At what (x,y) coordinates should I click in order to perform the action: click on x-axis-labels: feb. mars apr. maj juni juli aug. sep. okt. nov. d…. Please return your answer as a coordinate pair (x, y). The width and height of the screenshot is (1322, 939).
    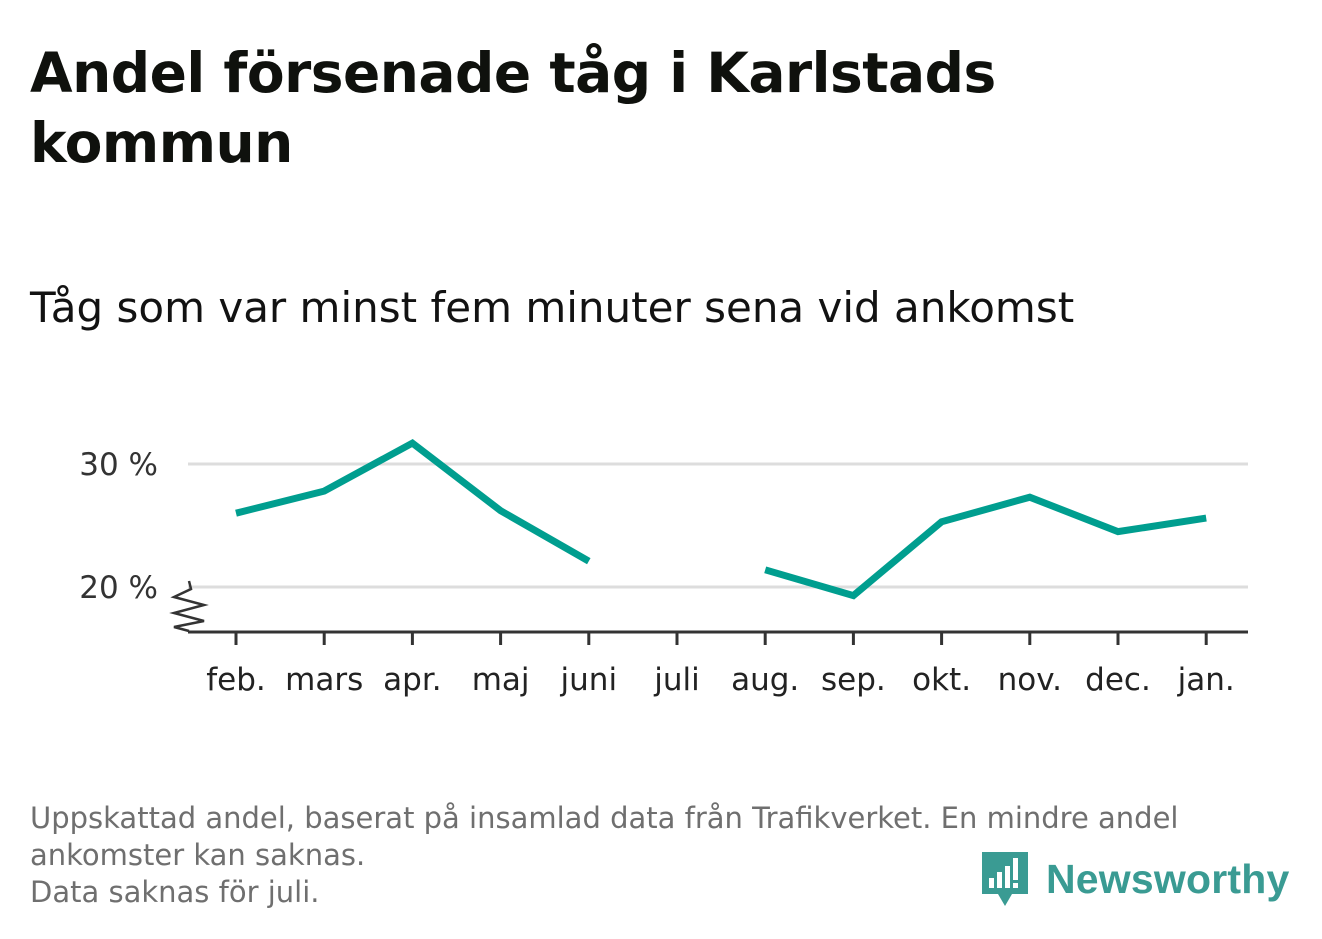
    Looking at the image, I should click on (720, 680).